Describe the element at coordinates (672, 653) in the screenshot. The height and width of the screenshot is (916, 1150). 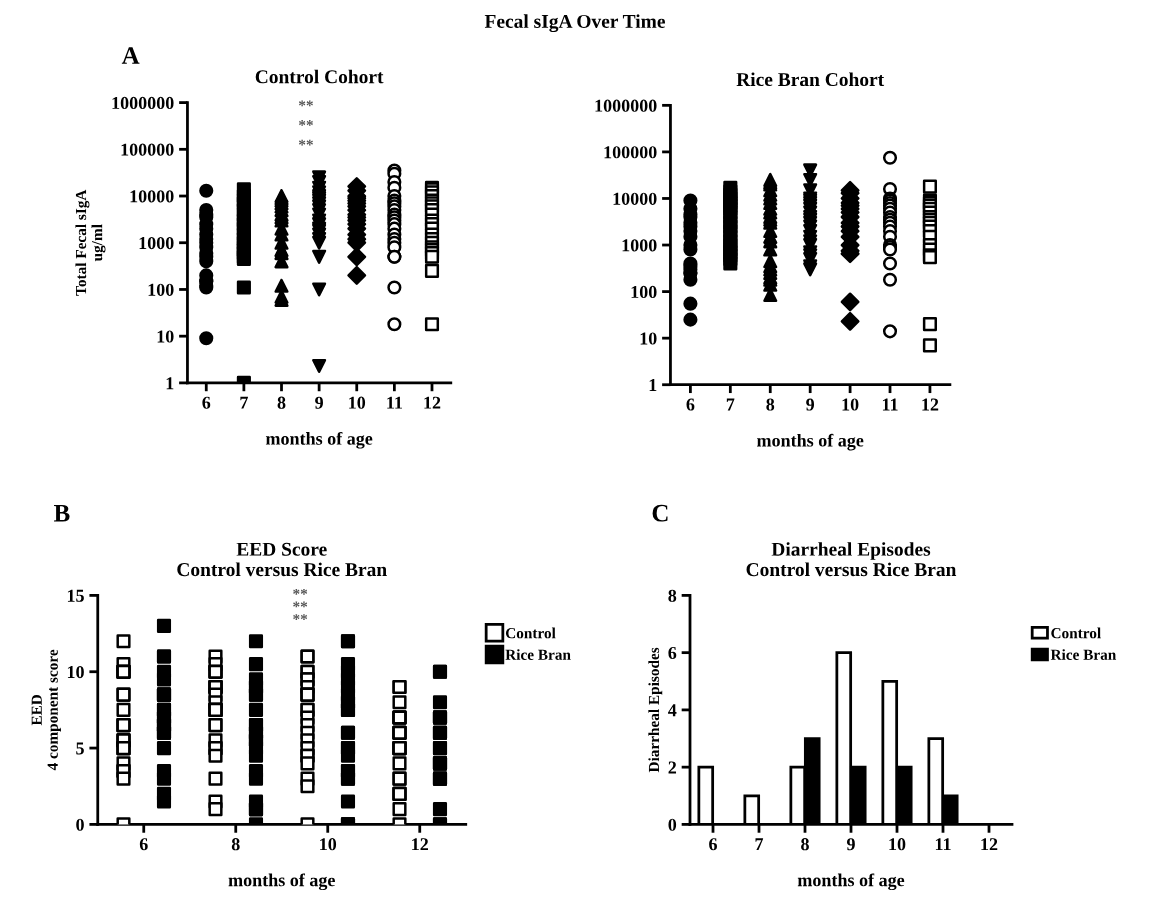
I see `y-tick-label: 6` at that location.